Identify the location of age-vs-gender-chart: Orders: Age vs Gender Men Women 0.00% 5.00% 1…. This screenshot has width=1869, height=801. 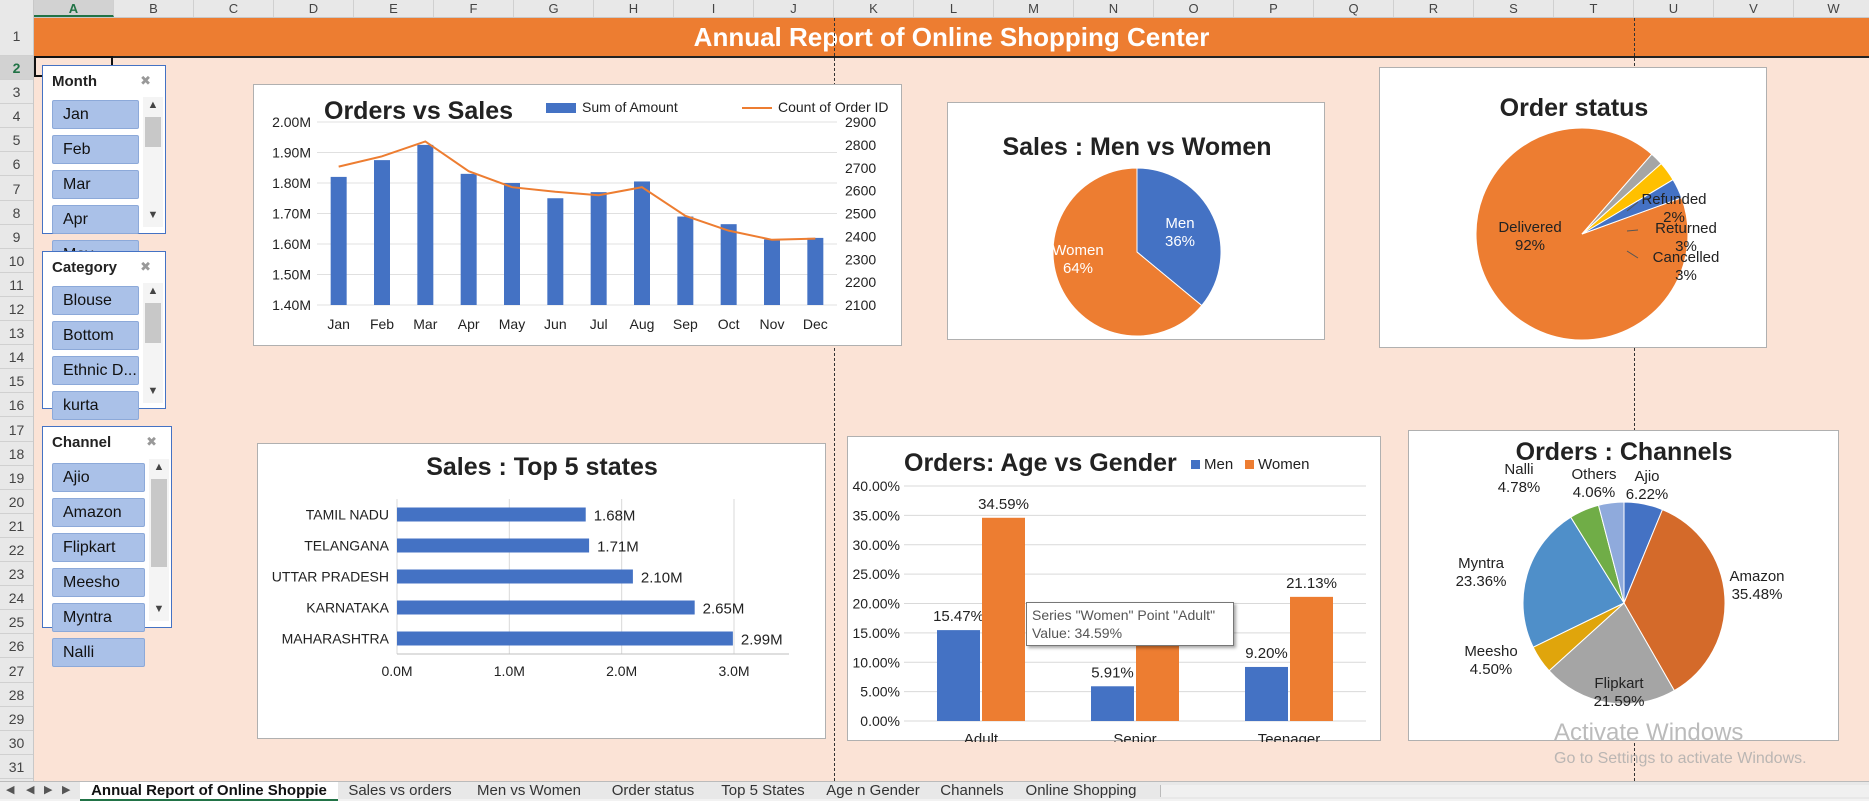
(1114, 589).